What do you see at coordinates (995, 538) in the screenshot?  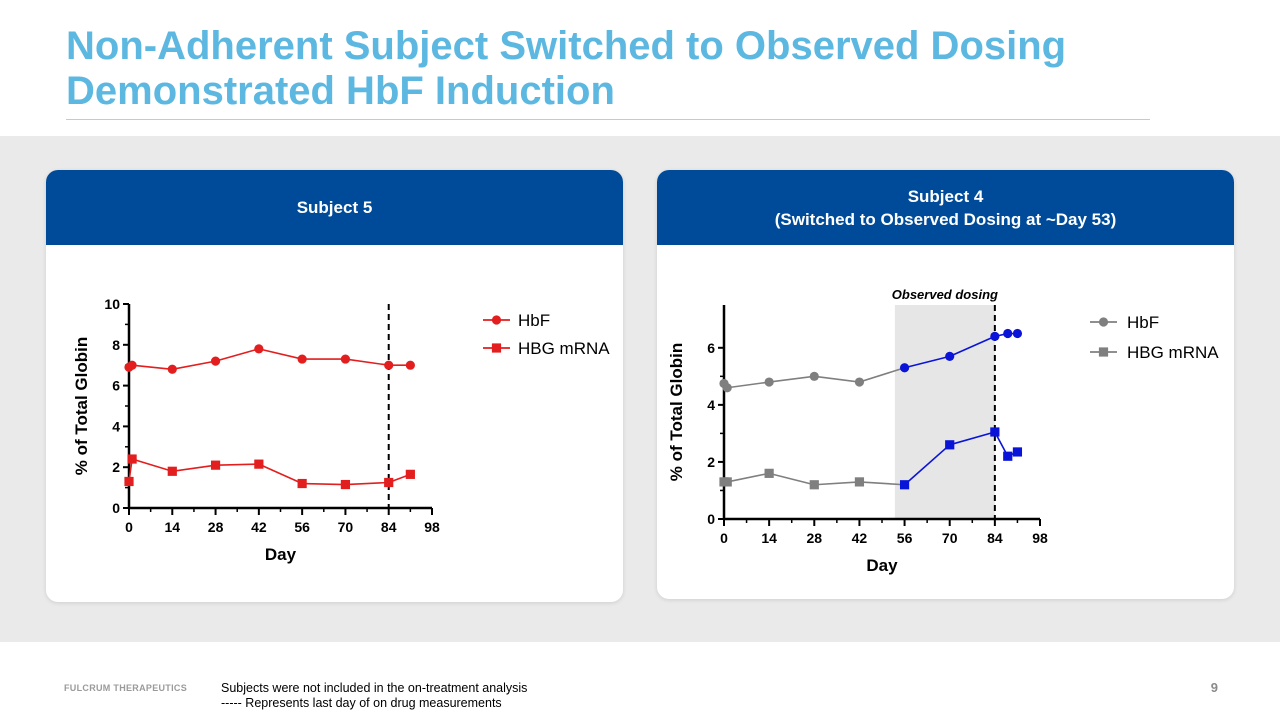 I see `chart2-x-tick-label: 84` at bounding box center [995, 538].